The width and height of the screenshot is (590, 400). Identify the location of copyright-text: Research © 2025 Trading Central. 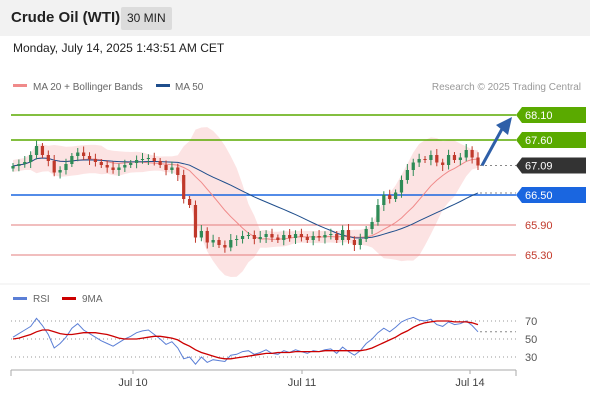
(506, 87).